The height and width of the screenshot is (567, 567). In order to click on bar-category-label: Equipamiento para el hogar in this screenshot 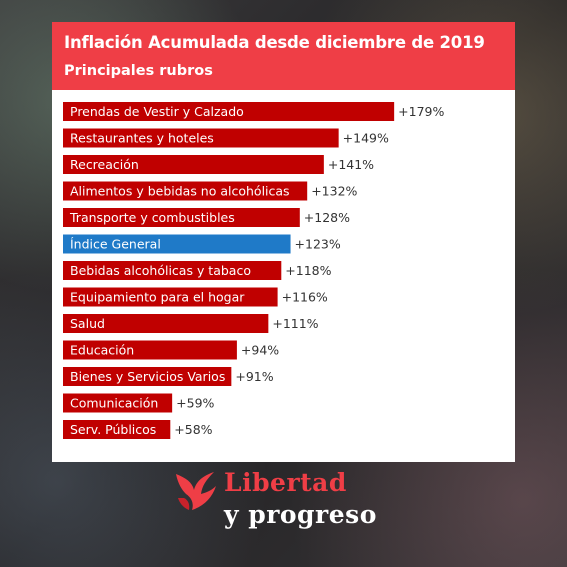, I will do `click(157, 297)`.